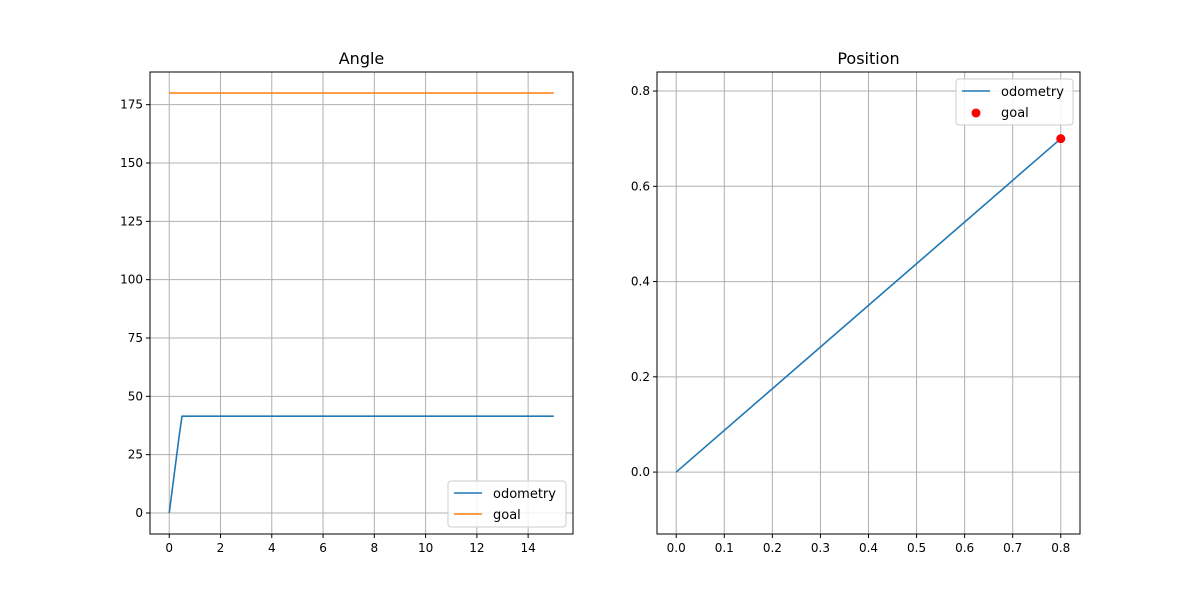 Image resolution: width=1200 pixels, height=600 pixels. Describe the element at coordinates (272, 548) in the screenshot. I see `angle-x-tick-label: 4` at that location.